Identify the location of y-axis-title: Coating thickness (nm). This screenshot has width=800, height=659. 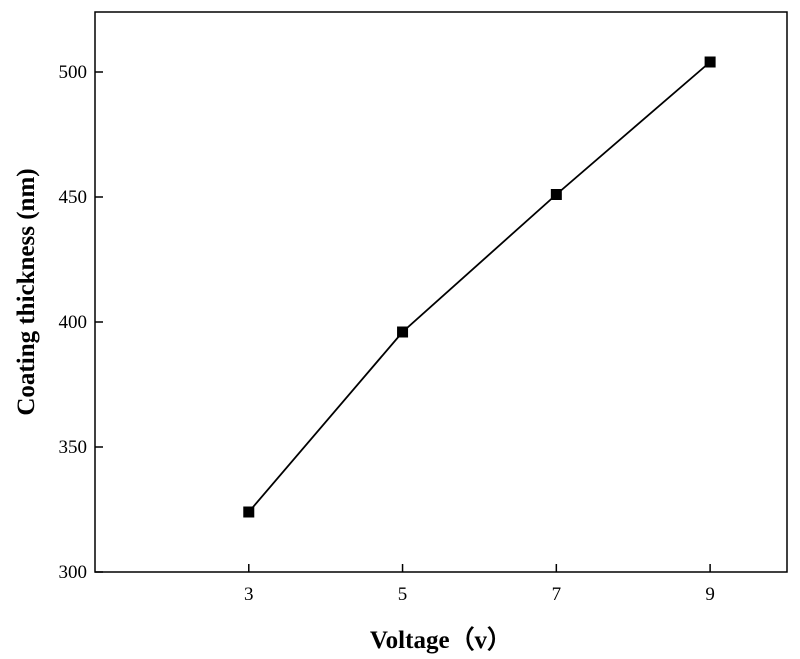
(26, 291).